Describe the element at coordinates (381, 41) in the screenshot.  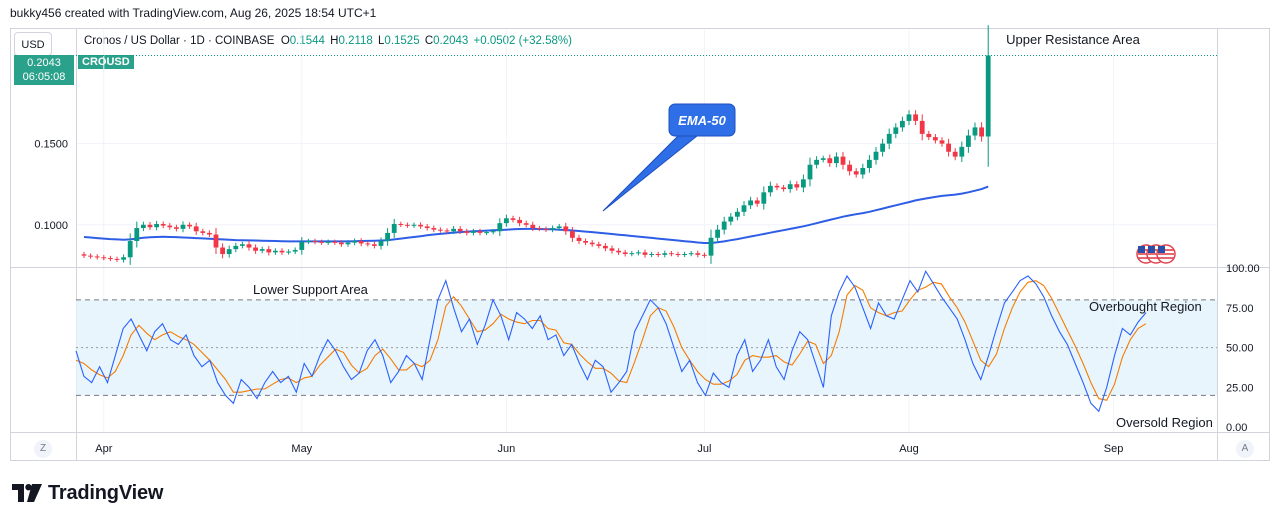
I see `legend-low-label: L` at that location.